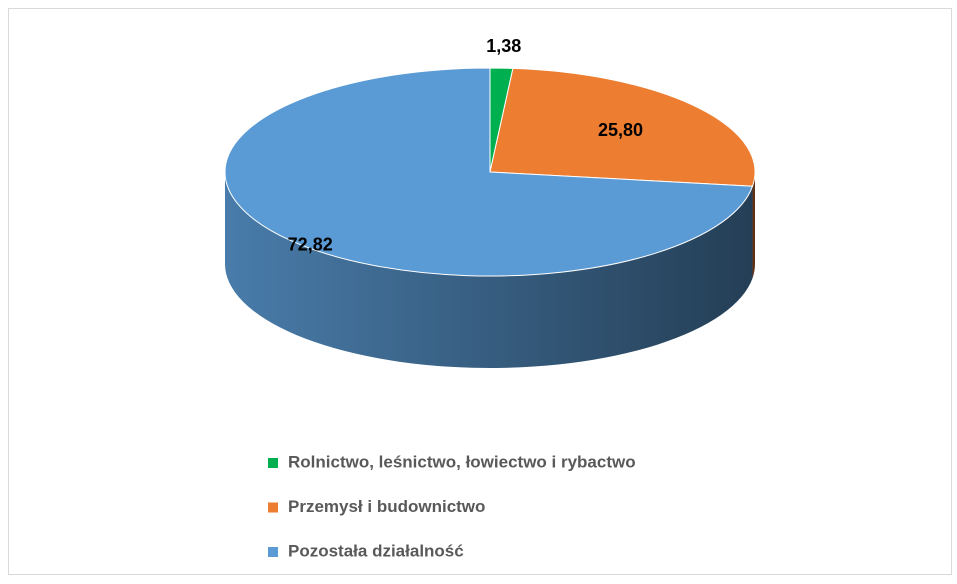 This screenshot has height=584, width=957. I want to click on legend-label: Pozostała działalność, so click(376, 550).